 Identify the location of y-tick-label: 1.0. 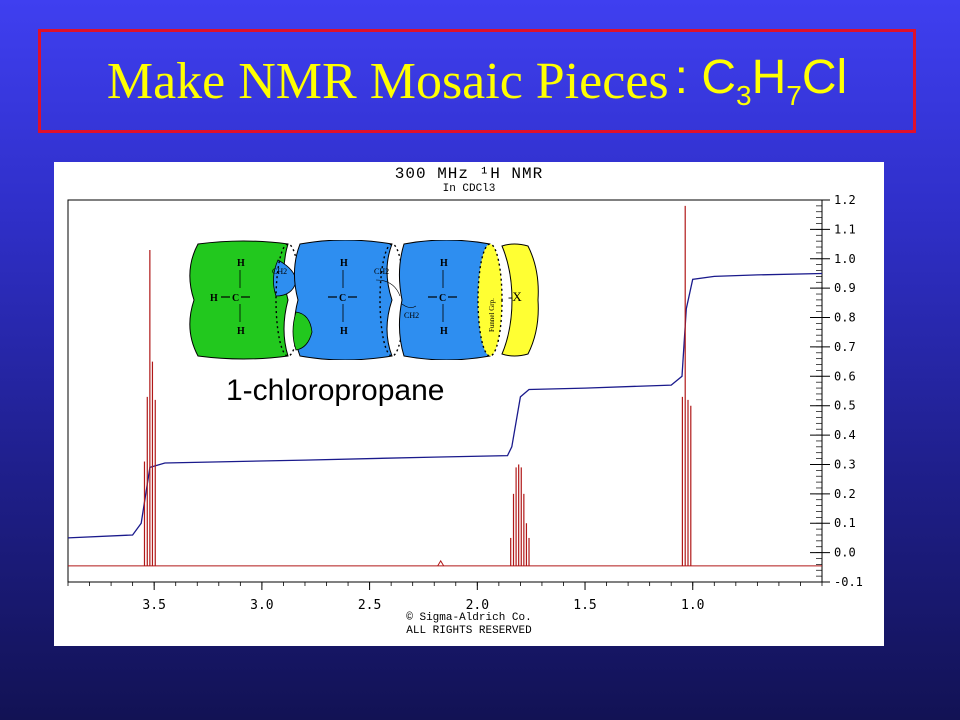
(845, 259).